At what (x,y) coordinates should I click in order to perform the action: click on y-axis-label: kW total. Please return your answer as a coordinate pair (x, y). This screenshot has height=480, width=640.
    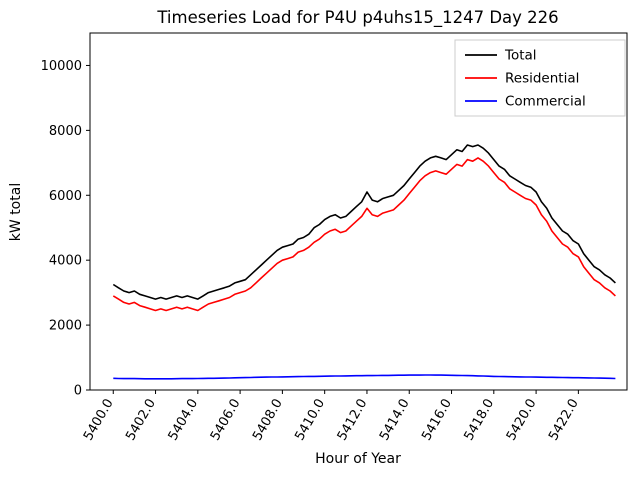
    Looking at the image, I should click on (16, 212).